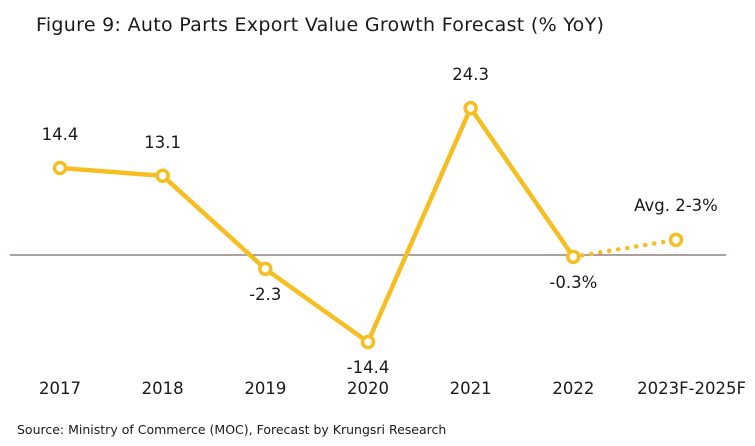  I want to click on x-tick-label-2017: 2017, so click(60, 388).